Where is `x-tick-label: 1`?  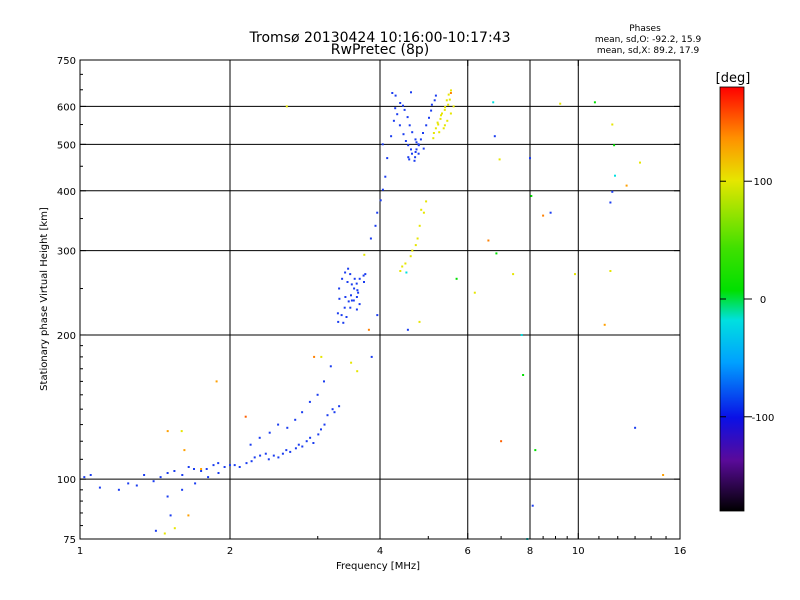
x-tick-label: 1 is located at coordinates (80, 551).